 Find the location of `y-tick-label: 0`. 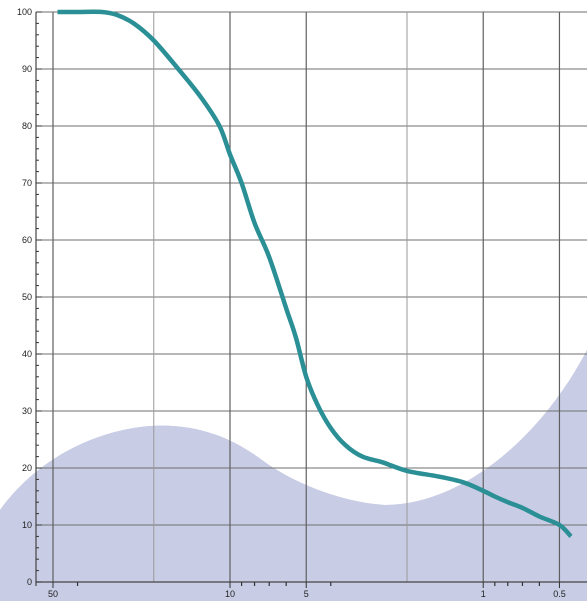

y-tick-label: 0 is located at coordinates (29, 582).